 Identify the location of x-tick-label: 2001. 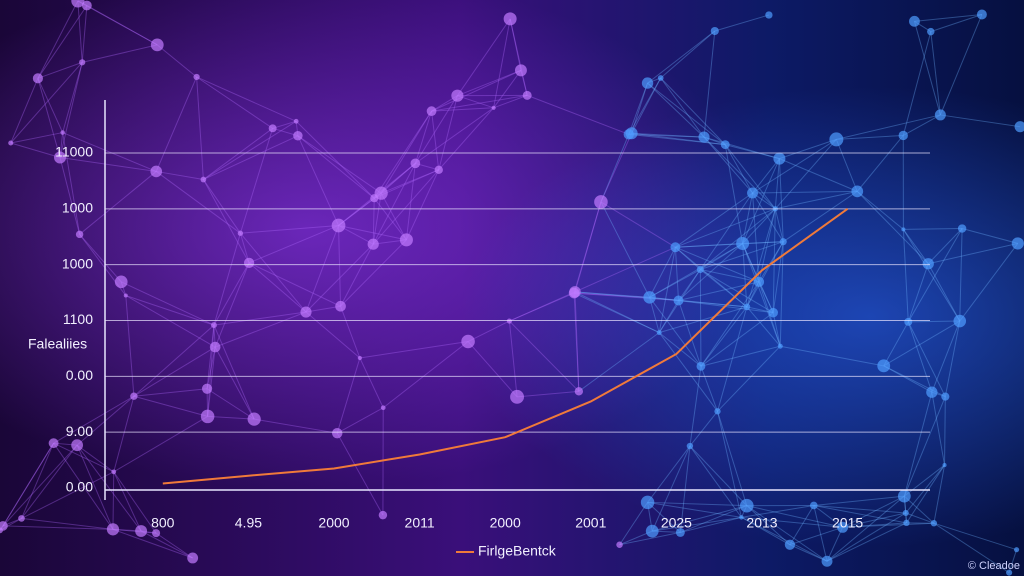
(590, 523).